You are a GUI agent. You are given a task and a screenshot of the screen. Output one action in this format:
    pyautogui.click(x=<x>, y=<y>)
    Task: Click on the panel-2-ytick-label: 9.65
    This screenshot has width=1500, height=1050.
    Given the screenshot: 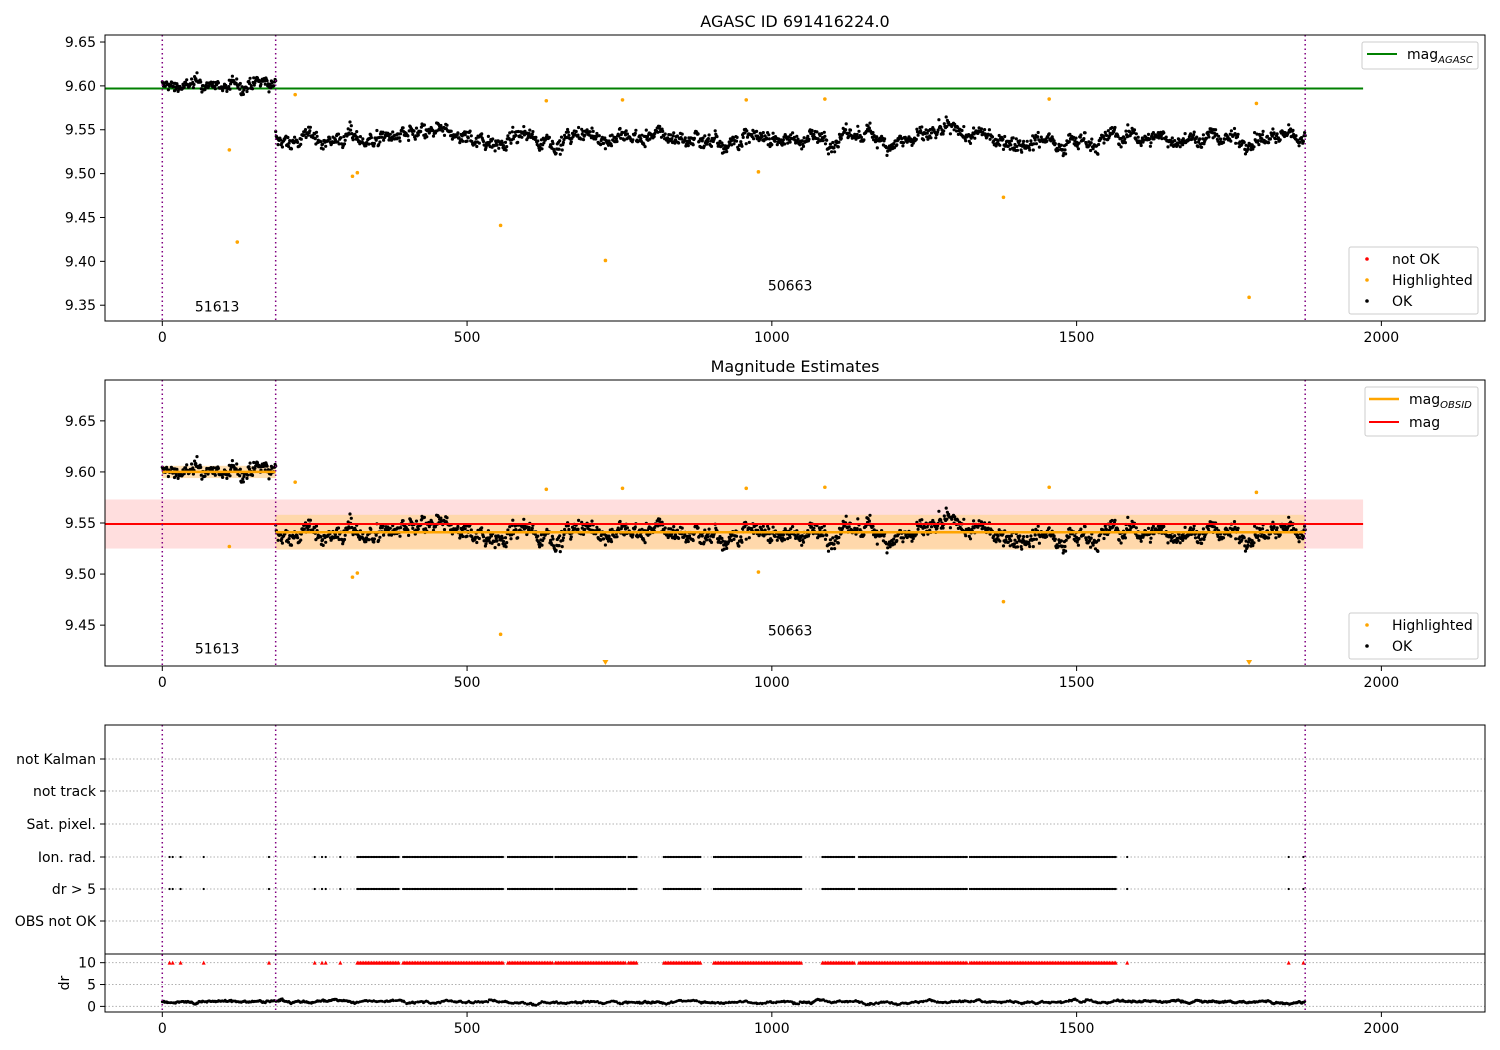 What is the action you would take?
    pyautogui.click(x=80, y=422)
    